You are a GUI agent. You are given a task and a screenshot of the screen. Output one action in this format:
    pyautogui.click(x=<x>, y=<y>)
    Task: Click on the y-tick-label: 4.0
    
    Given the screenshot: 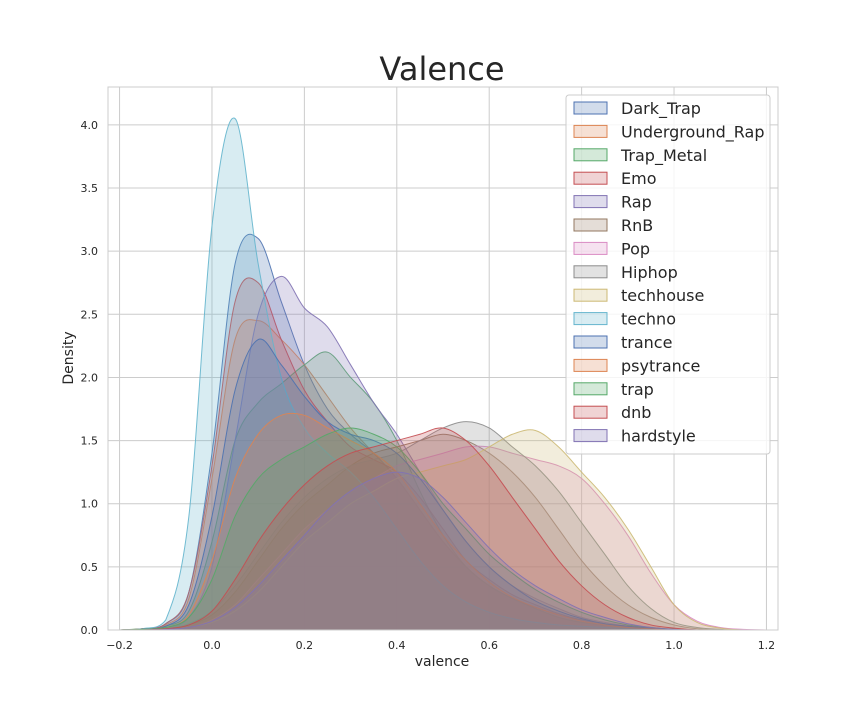 What is the action you would take?
    pyautogui.click(x=90, y=125)
    